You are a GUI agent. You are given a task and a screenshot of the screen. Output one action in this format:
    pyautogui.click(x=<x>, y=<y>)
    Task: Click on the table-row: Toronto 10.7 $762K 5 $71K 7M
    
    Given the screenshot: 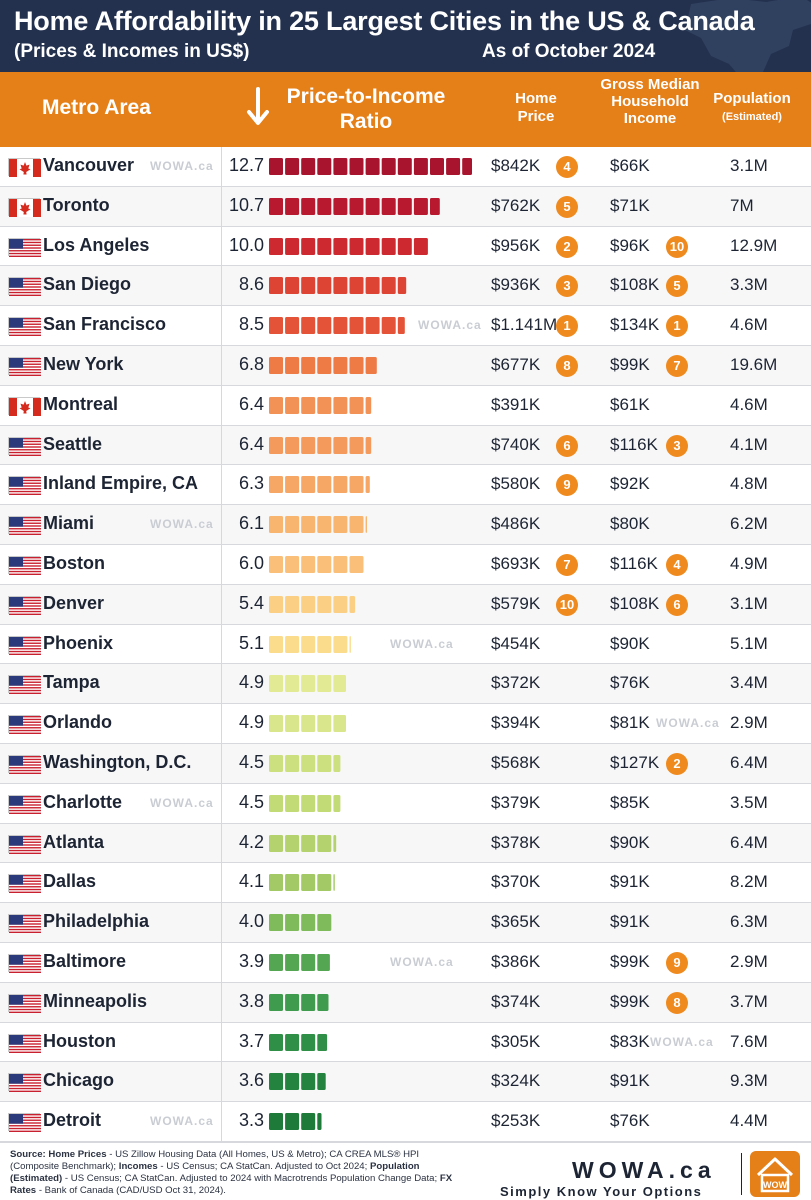 What is the action you would take?
    pyautogui.click(x=405, y=206)
    